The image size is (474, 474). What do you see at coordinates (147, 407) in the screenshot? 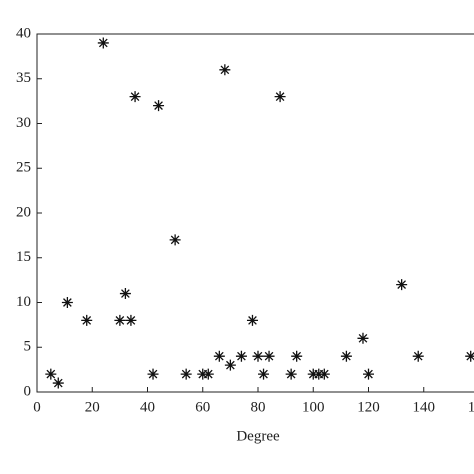
I see `x-tick-label: 40` at bounding box center [147, 407].